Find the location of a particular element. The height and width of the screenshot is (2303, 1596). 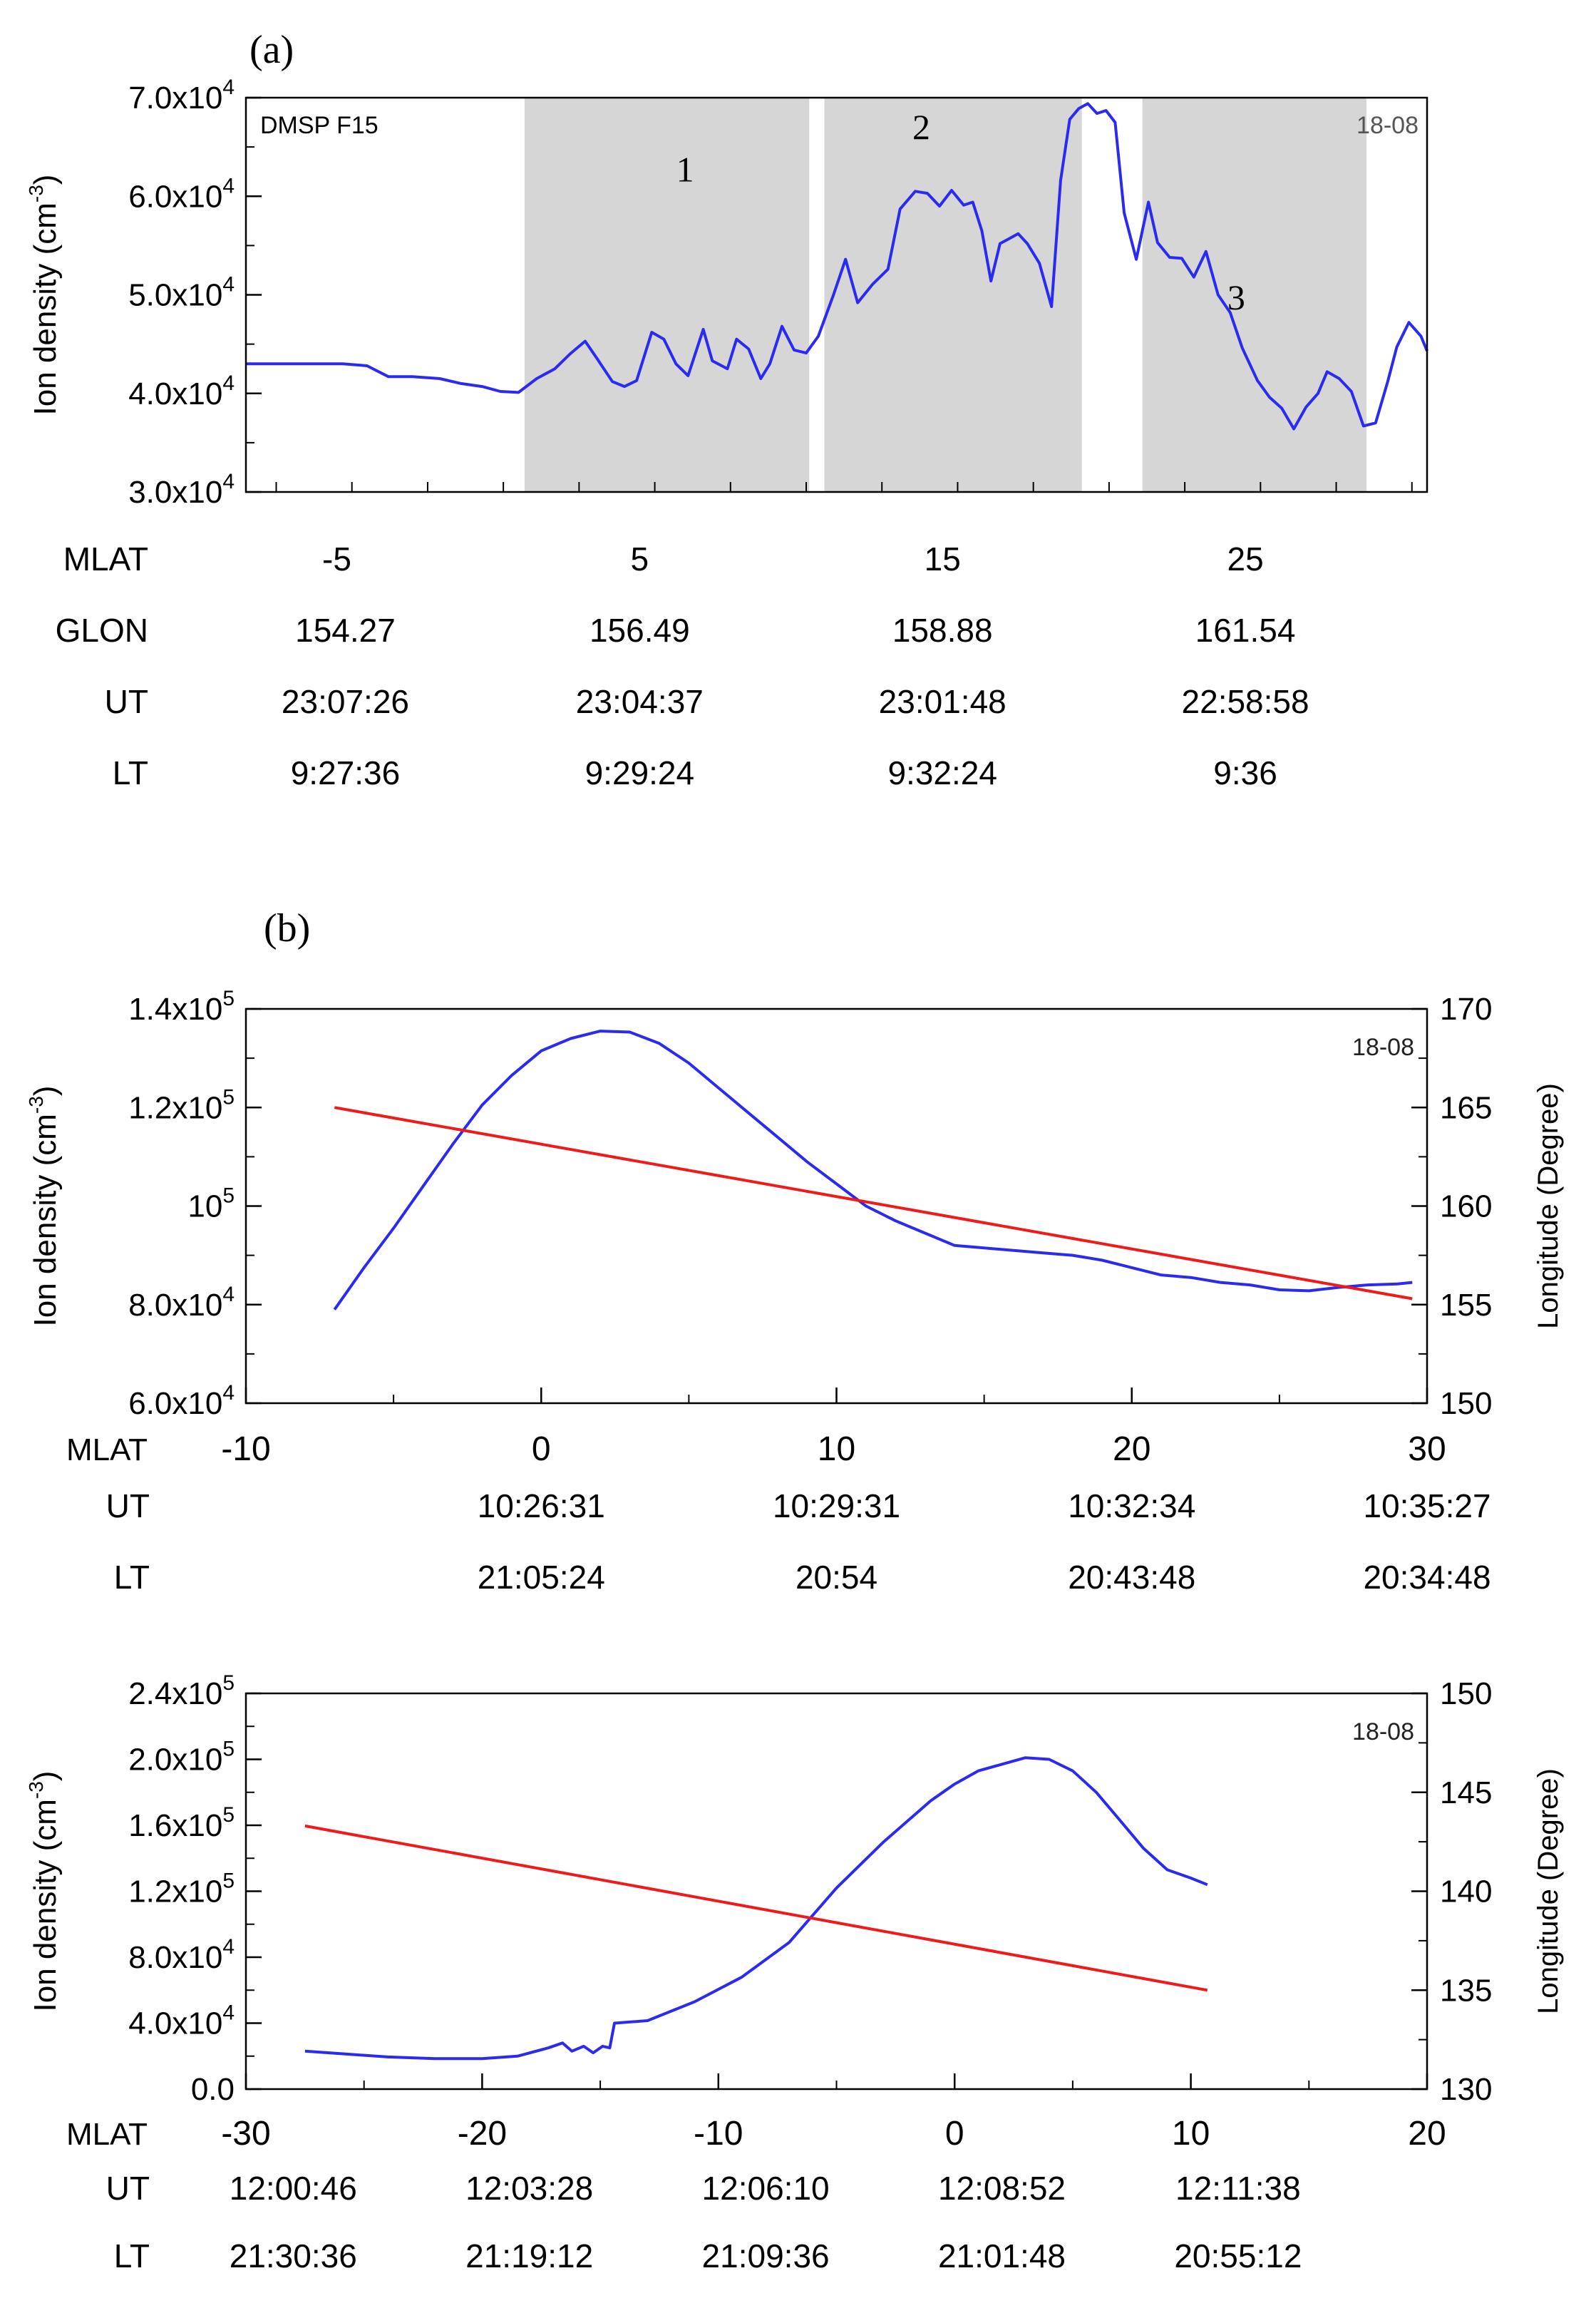

x-tick-label: -10 is located at coordinates (245, 1449).